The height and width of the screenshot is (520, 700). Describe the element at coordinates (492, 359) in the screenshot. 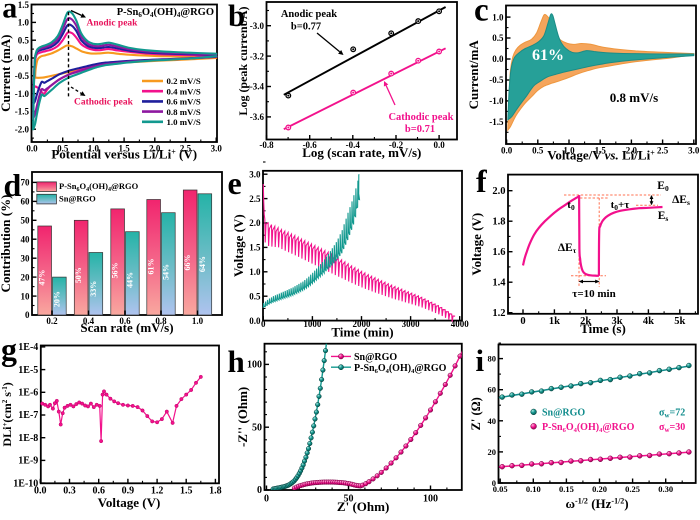

I see `svg-text: 80` at that location.